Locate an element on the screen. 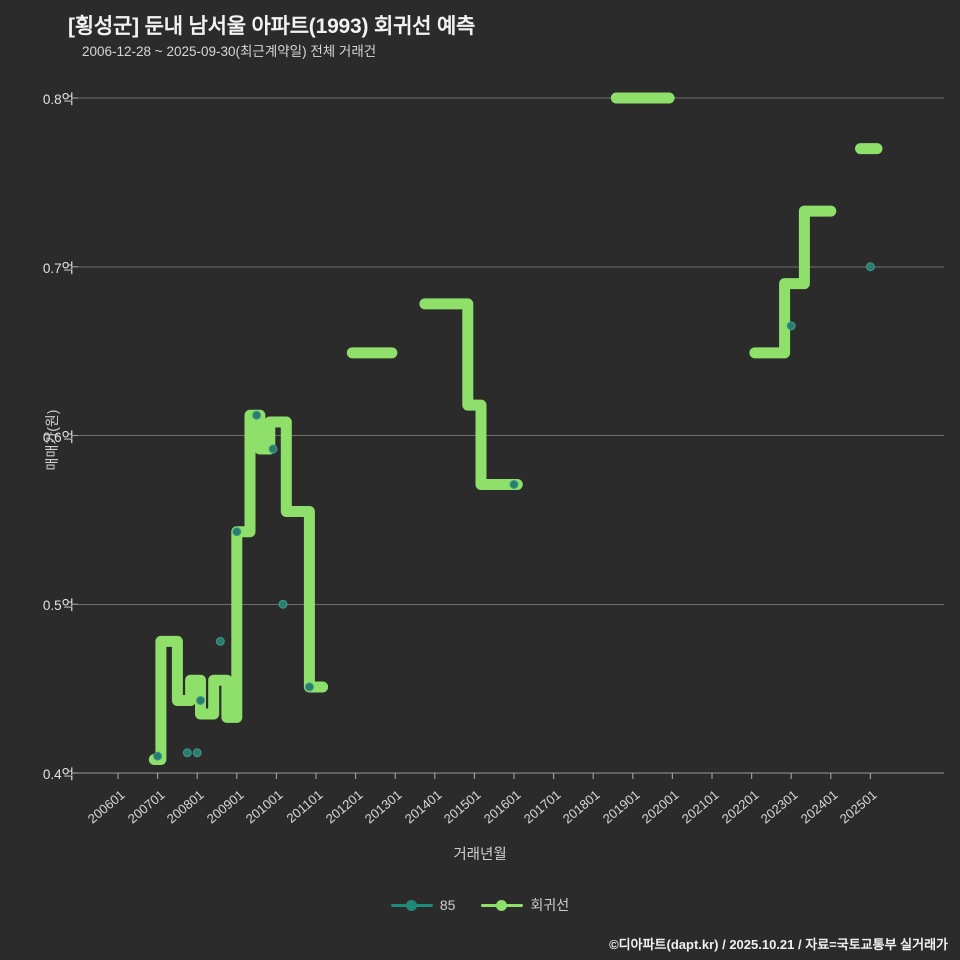 This screenshot has height=960, width=960. legend-item: 85 is located at coordinates (423, 905).